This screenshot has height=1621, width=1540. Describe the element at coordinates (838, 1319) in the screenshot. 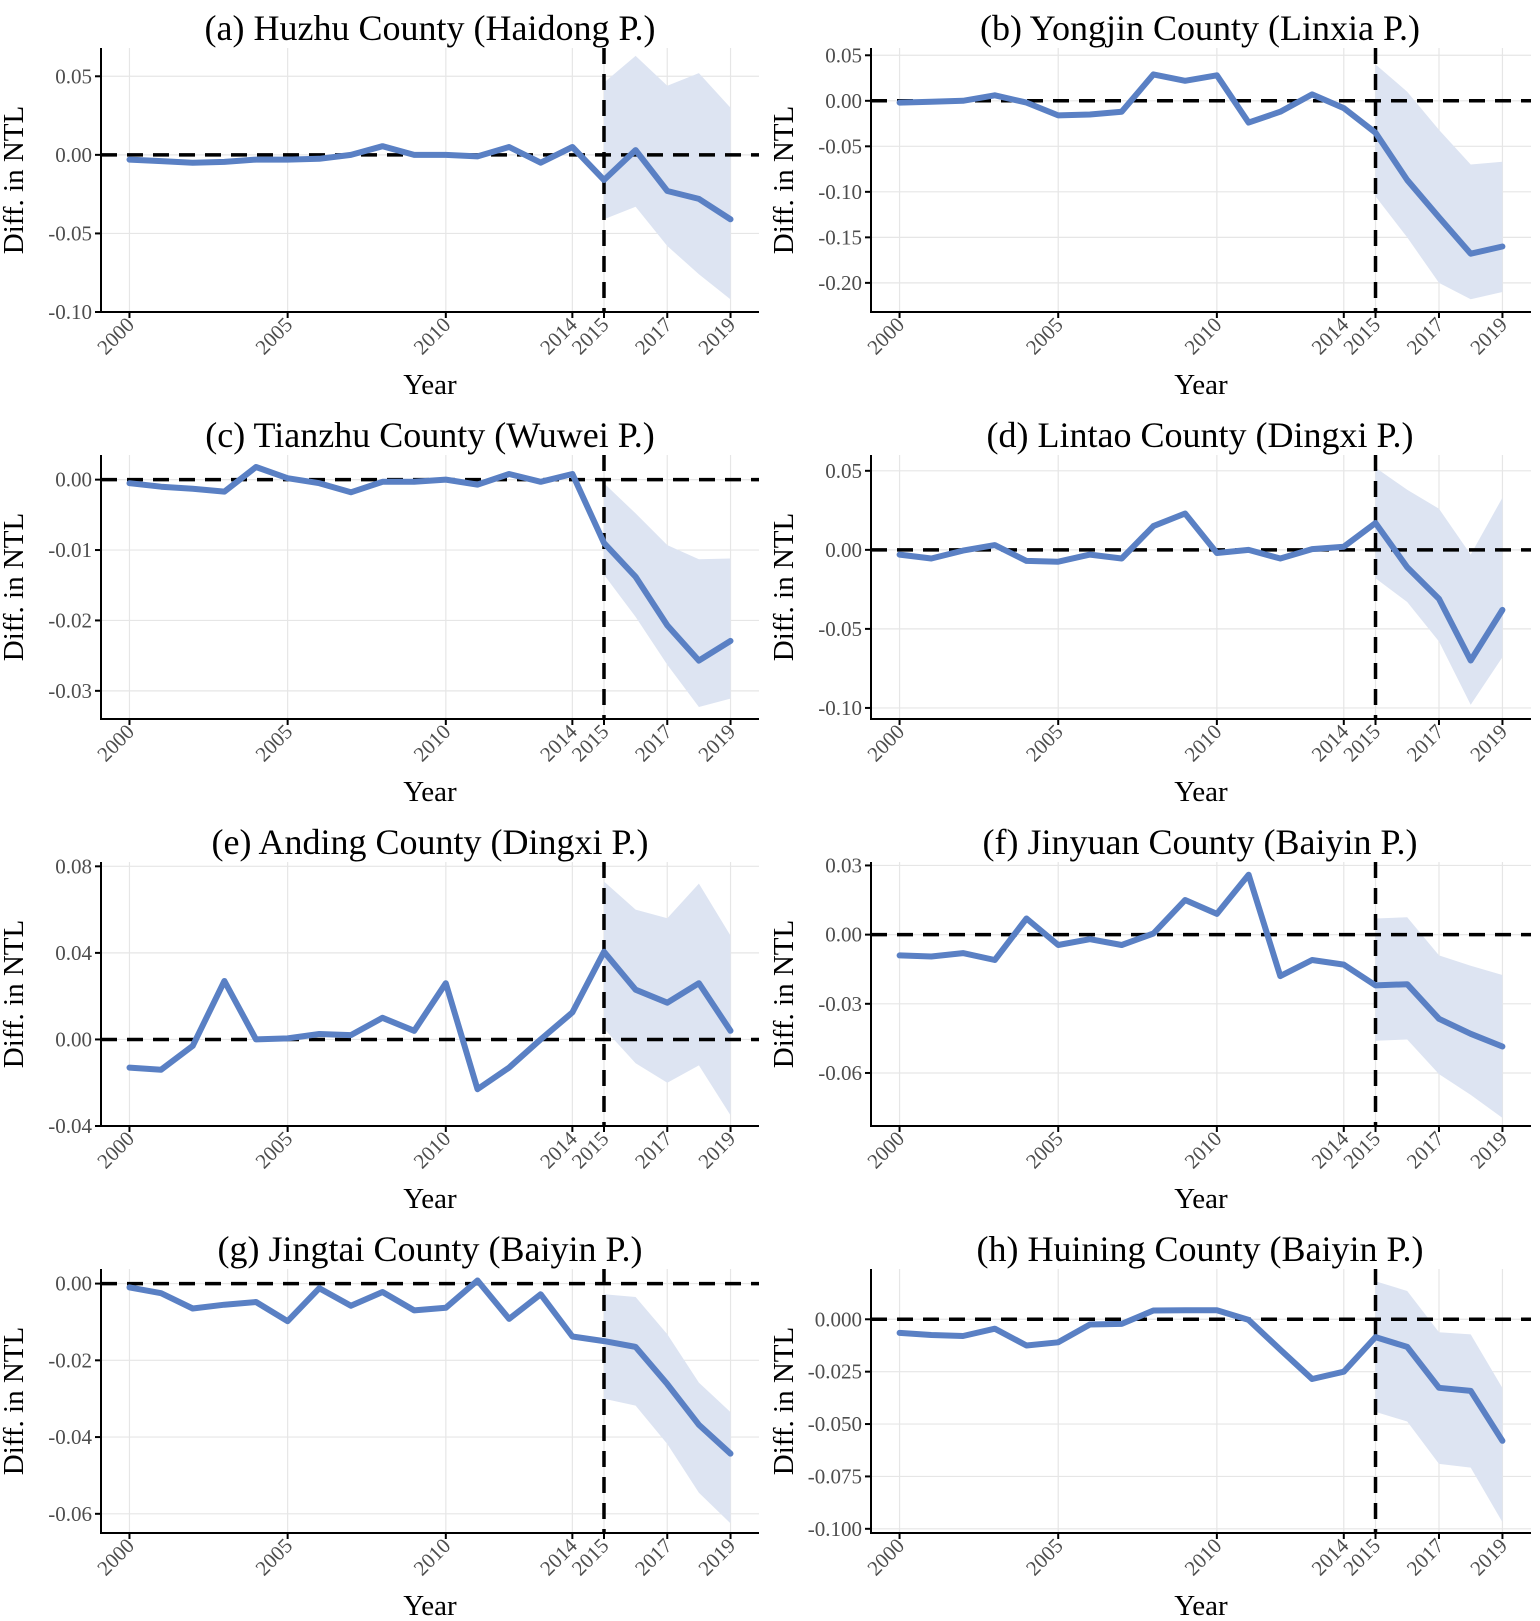

I see `y-tick-label: 0.000` at that location.